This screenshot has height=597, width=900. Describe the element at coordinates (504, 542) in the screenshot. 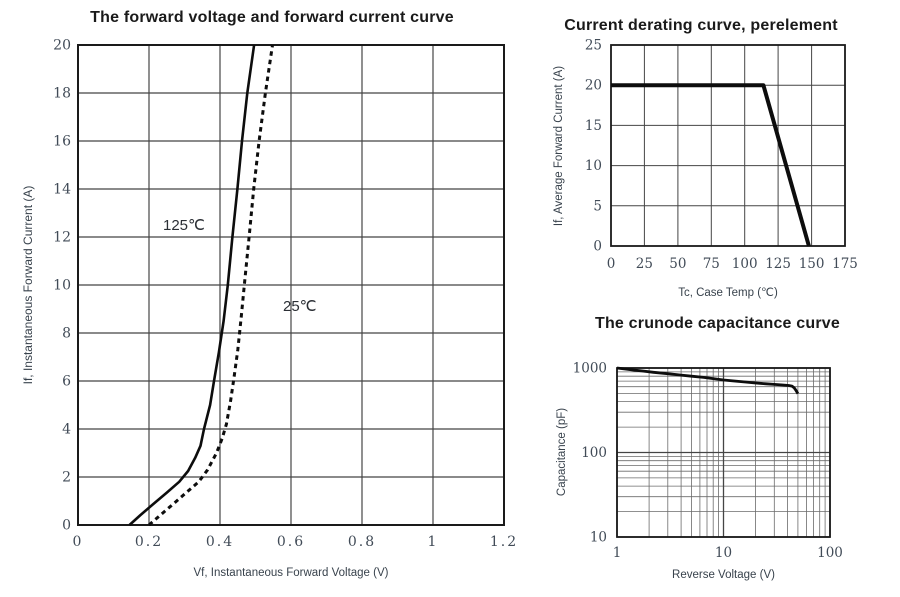

I see `svg-text: 1.2` at that location.